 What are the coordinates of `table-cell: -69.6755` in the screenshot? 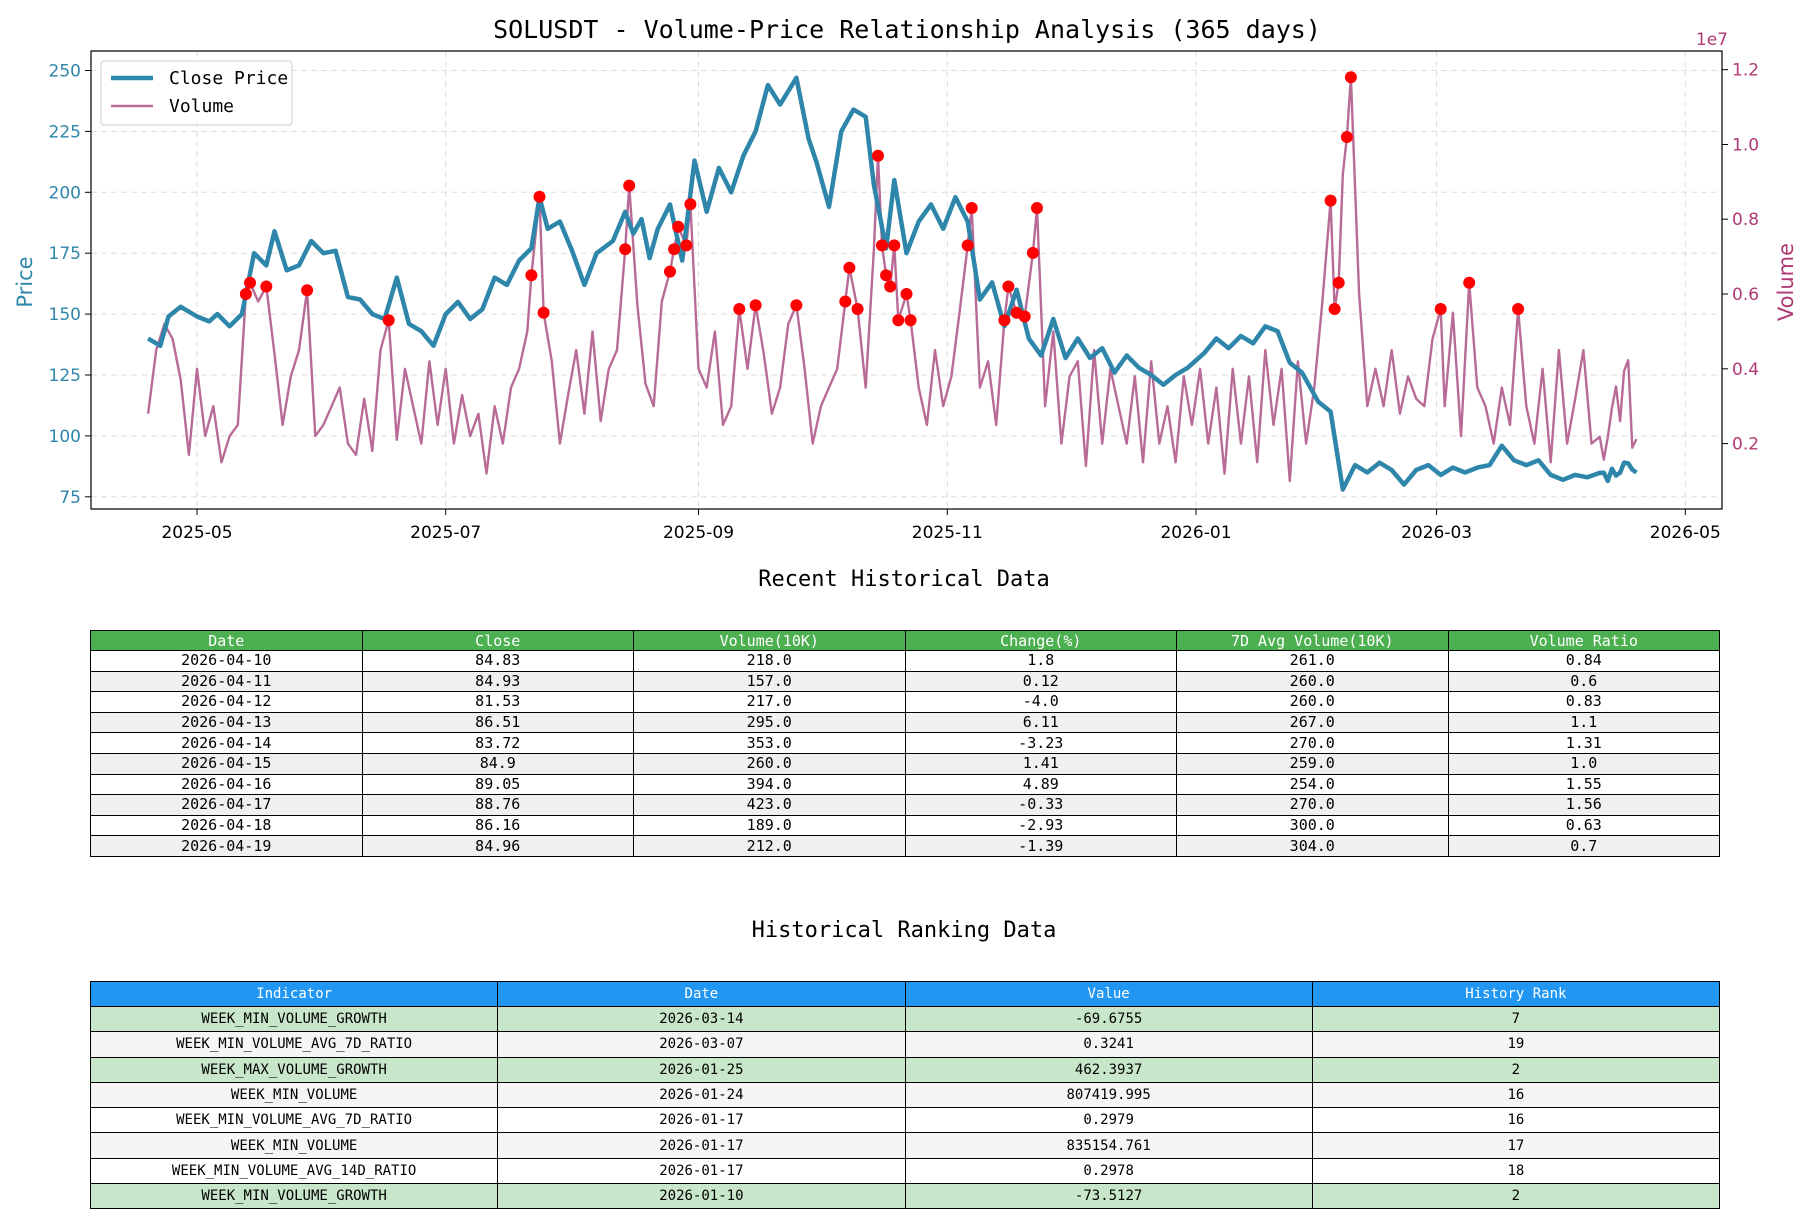 It's located at (1108, 1019).